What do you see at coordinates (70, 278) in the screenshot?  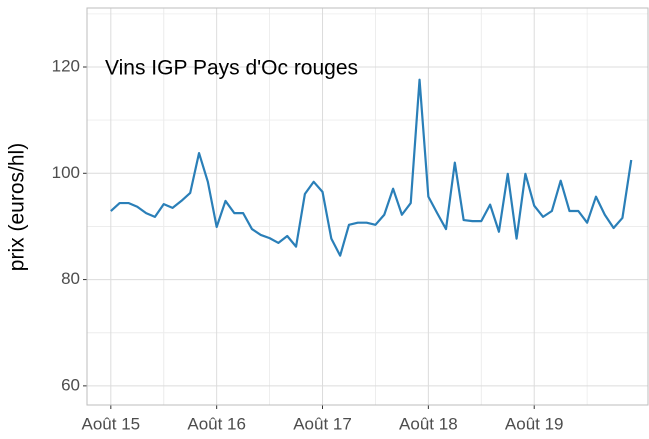 I see `y-tick-label: 80` at bounding box center [70, 278].